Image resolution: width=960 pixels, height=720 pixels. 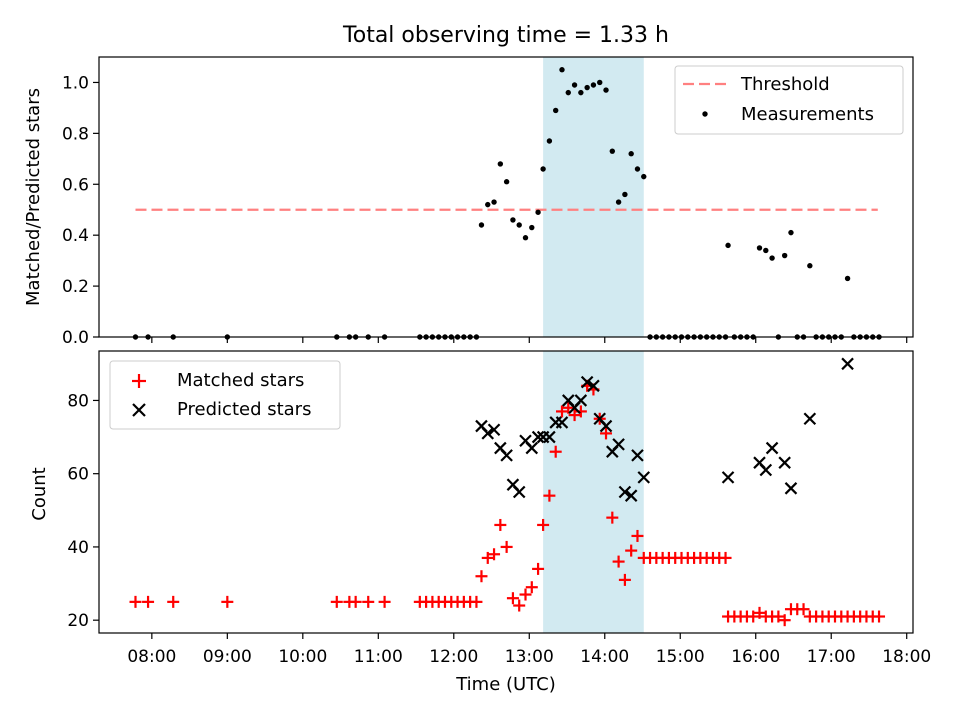 I want to click on x-tick-label: 11:00, so click(x=378, y=657).